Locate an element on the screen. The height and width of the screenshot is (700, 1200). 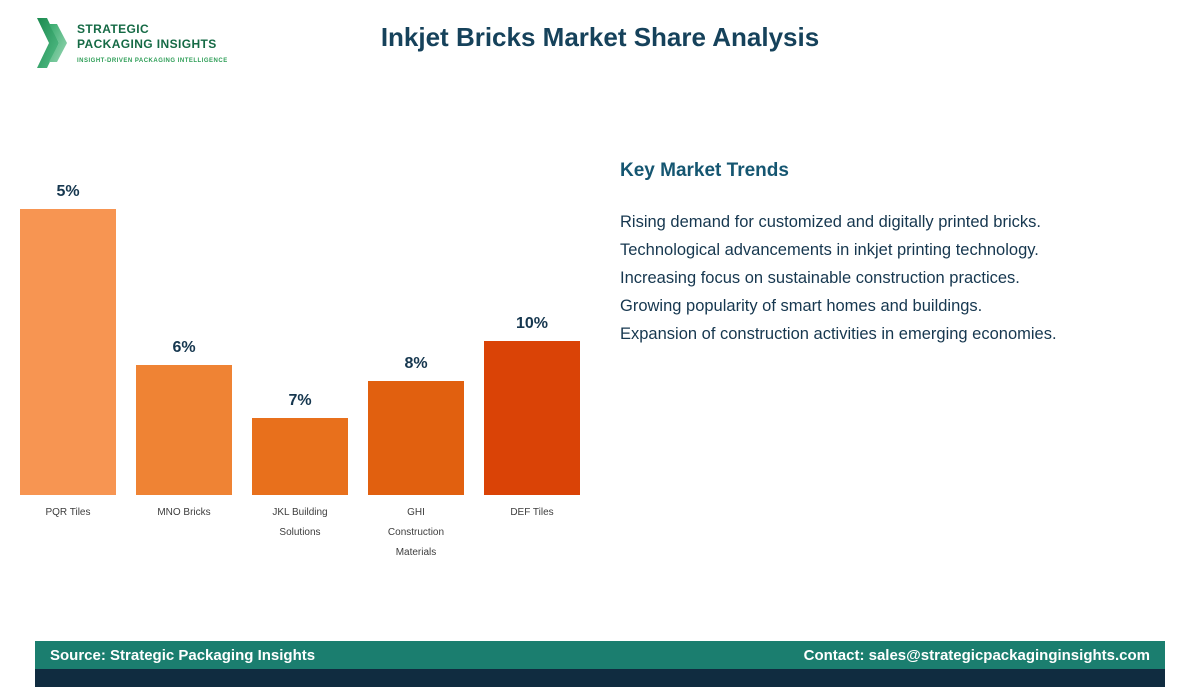
bar-value-label: 6% is located at coordinates (184, 347).